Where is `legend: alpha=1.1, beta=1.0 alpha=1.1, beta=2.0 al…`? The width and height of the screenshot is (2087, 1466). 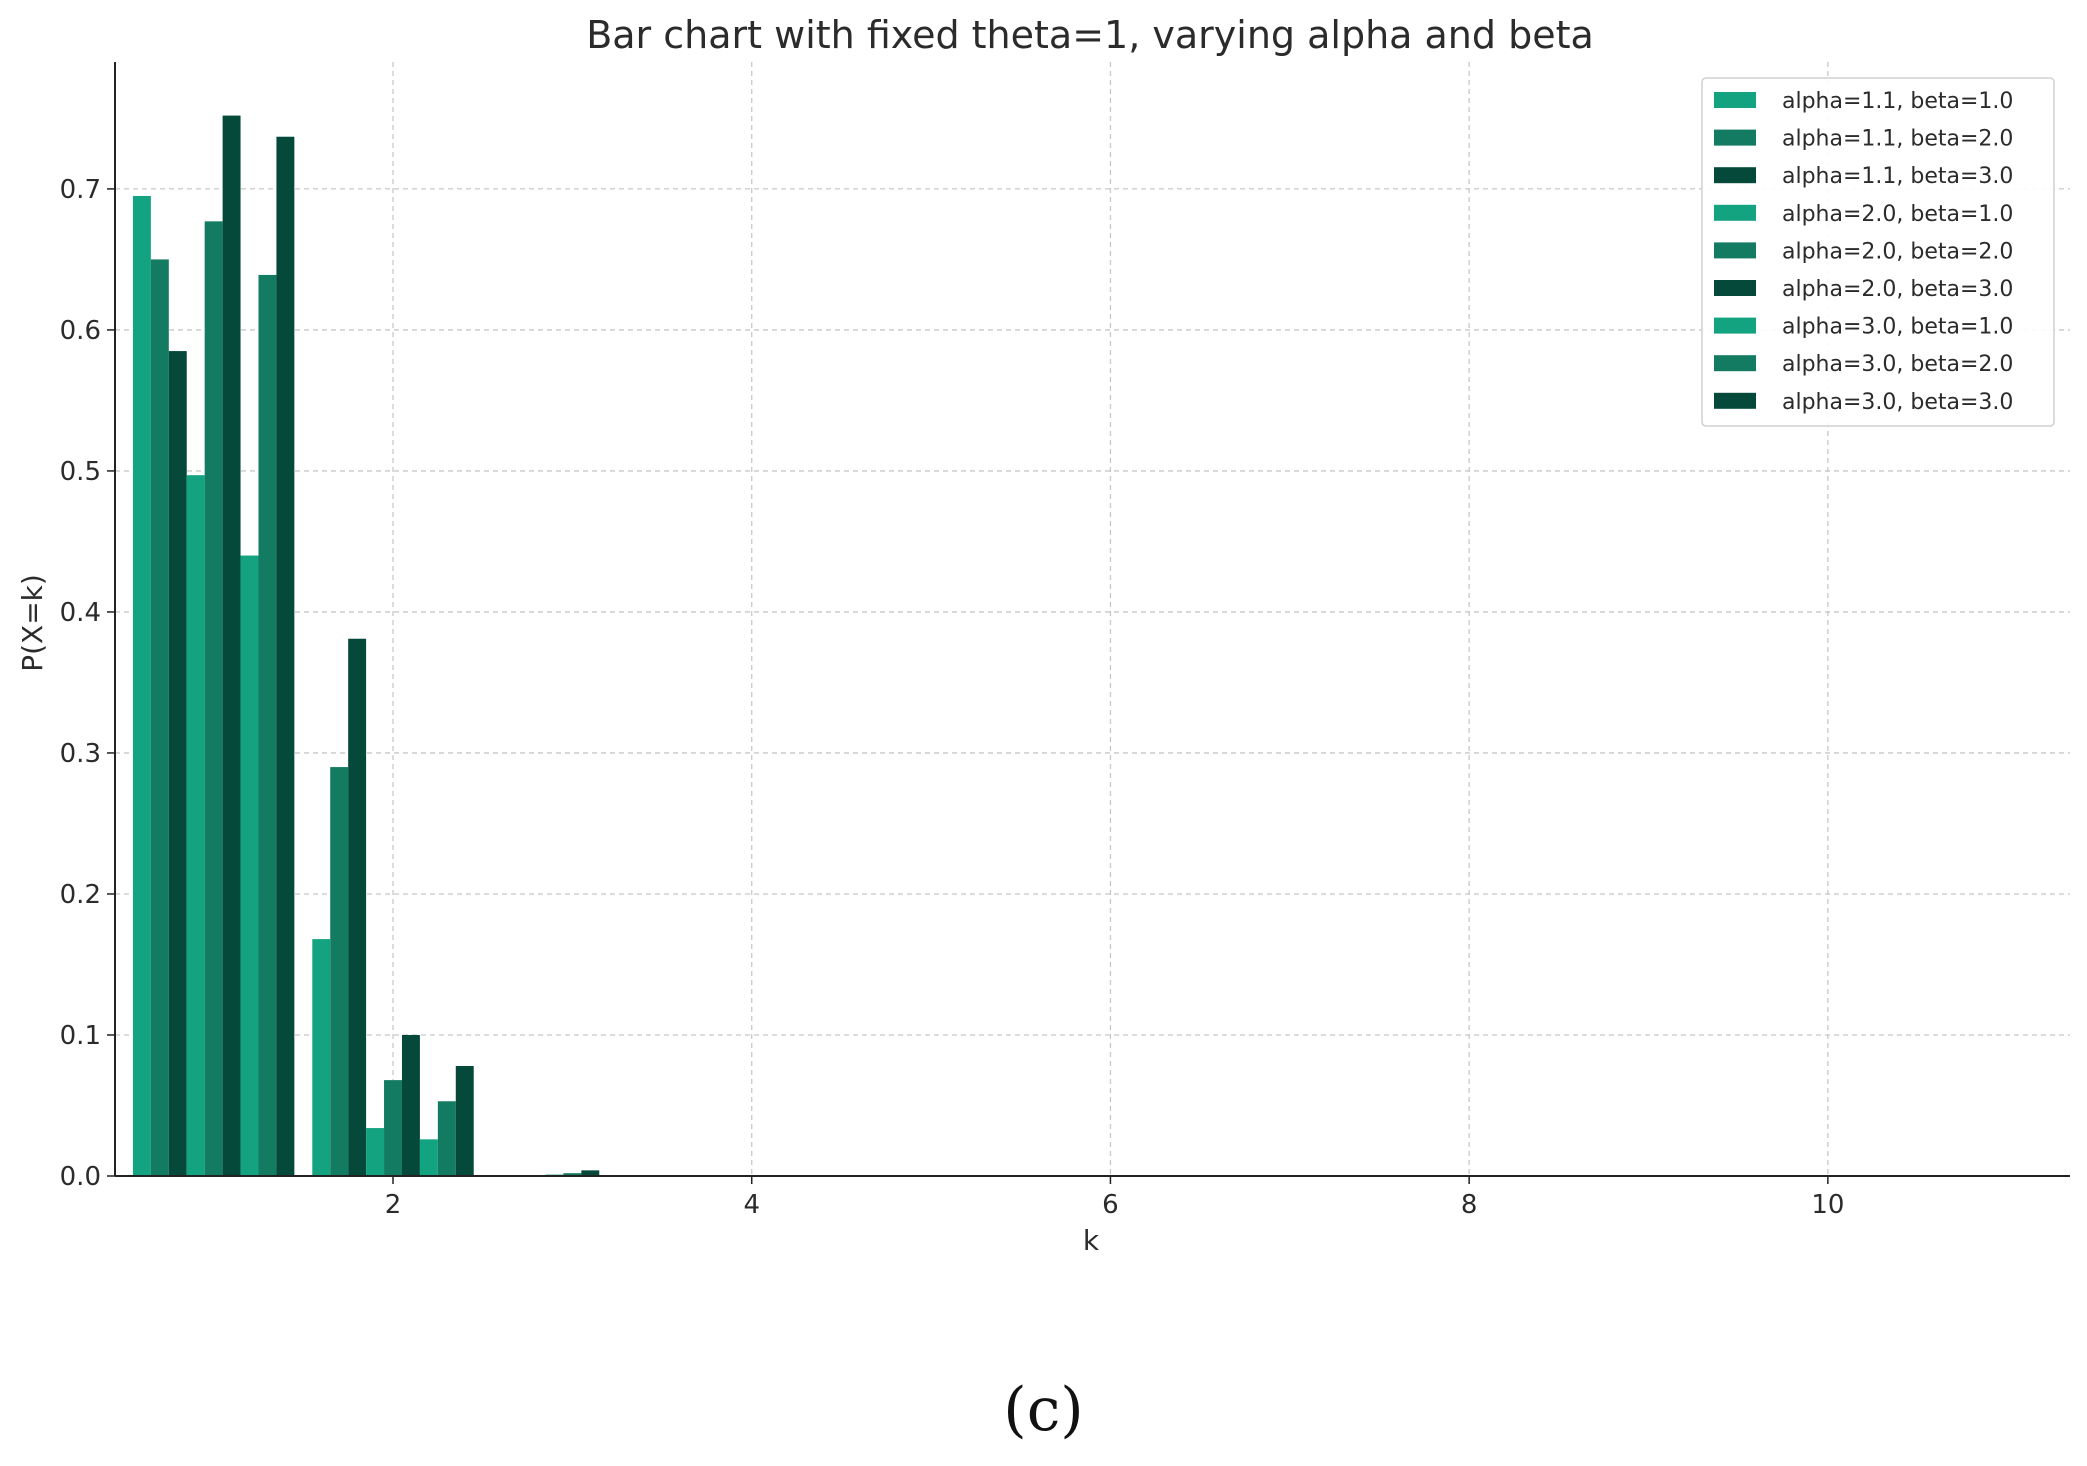 legend: alpha=1.1, beta=1.0 alpha=1.1, beta=2.0 al… is located at coordinates (1878, 252).